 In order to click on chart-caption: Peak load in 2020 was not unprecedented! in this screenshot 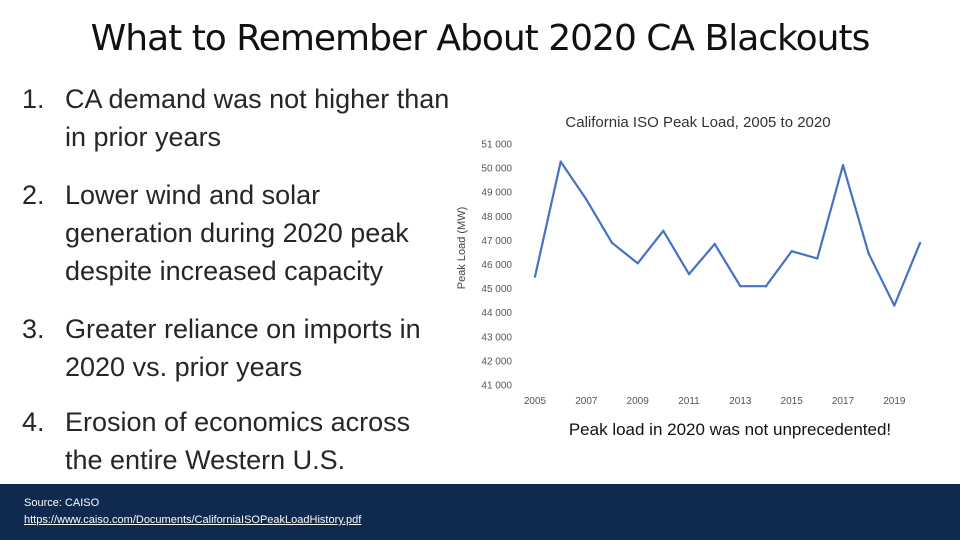, I will do `click(730, 429)`.